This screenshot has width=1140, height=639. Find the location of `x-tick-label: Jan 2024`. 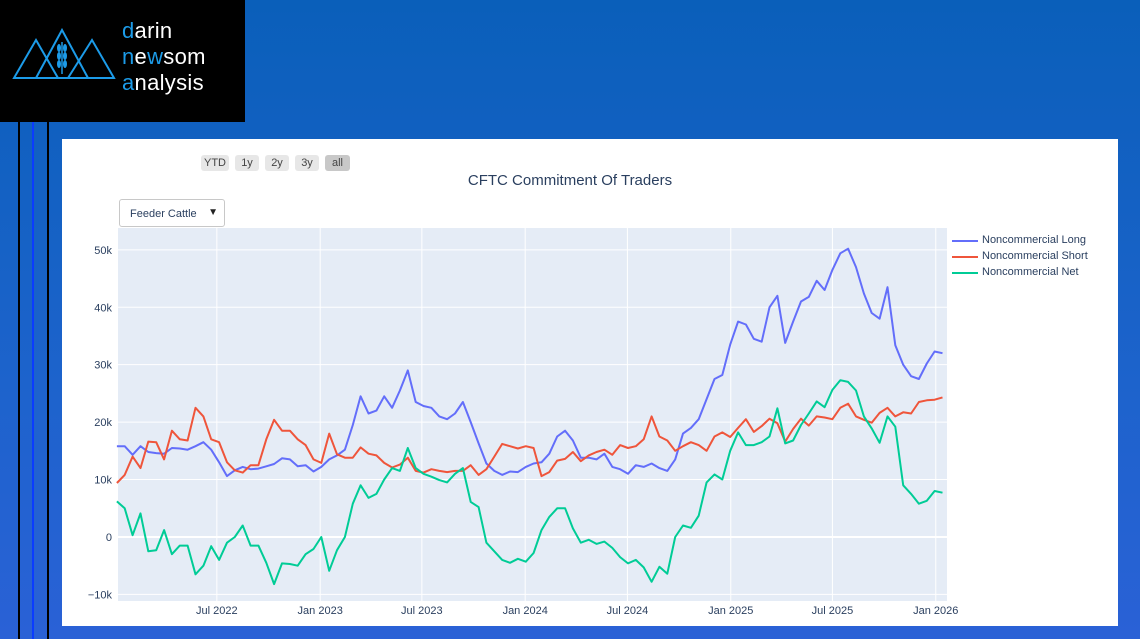

x-tick-label: Jan 2024 is located at coordinates (525, 611).